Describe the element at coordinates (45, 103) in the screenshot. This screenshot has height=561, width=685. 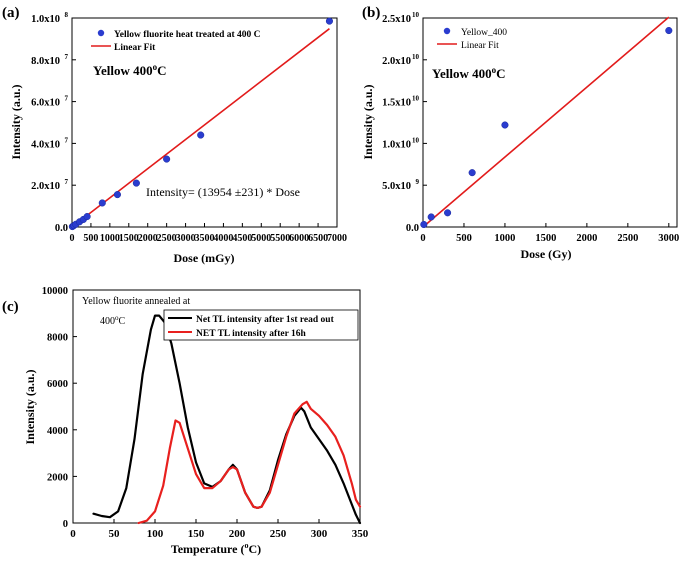
I see `y-tick-label: 6.0x10` at that location.